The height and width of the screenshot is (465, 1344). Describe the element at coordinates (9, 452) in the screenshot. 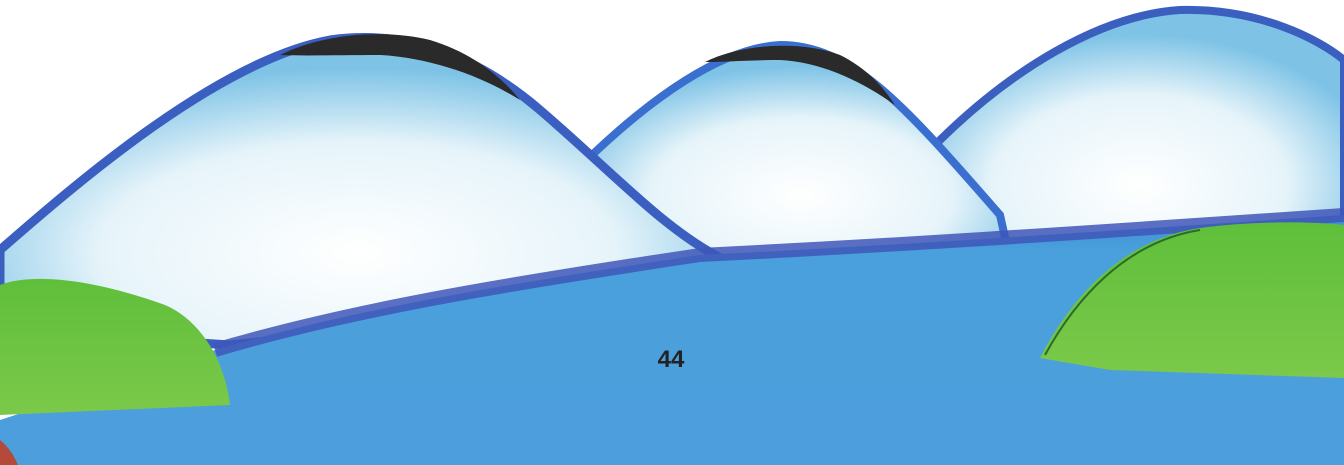

I see `shore-corner` at that location.